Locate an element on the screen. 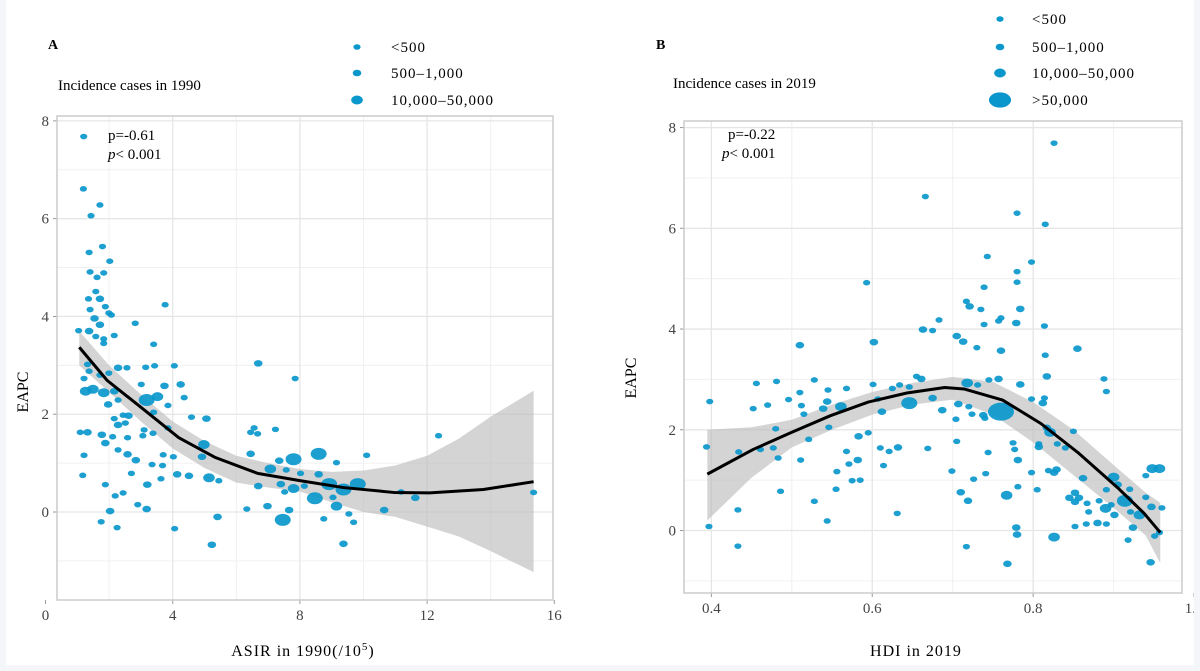  y-tick-label: 2 is located at coordinates (673, 431).